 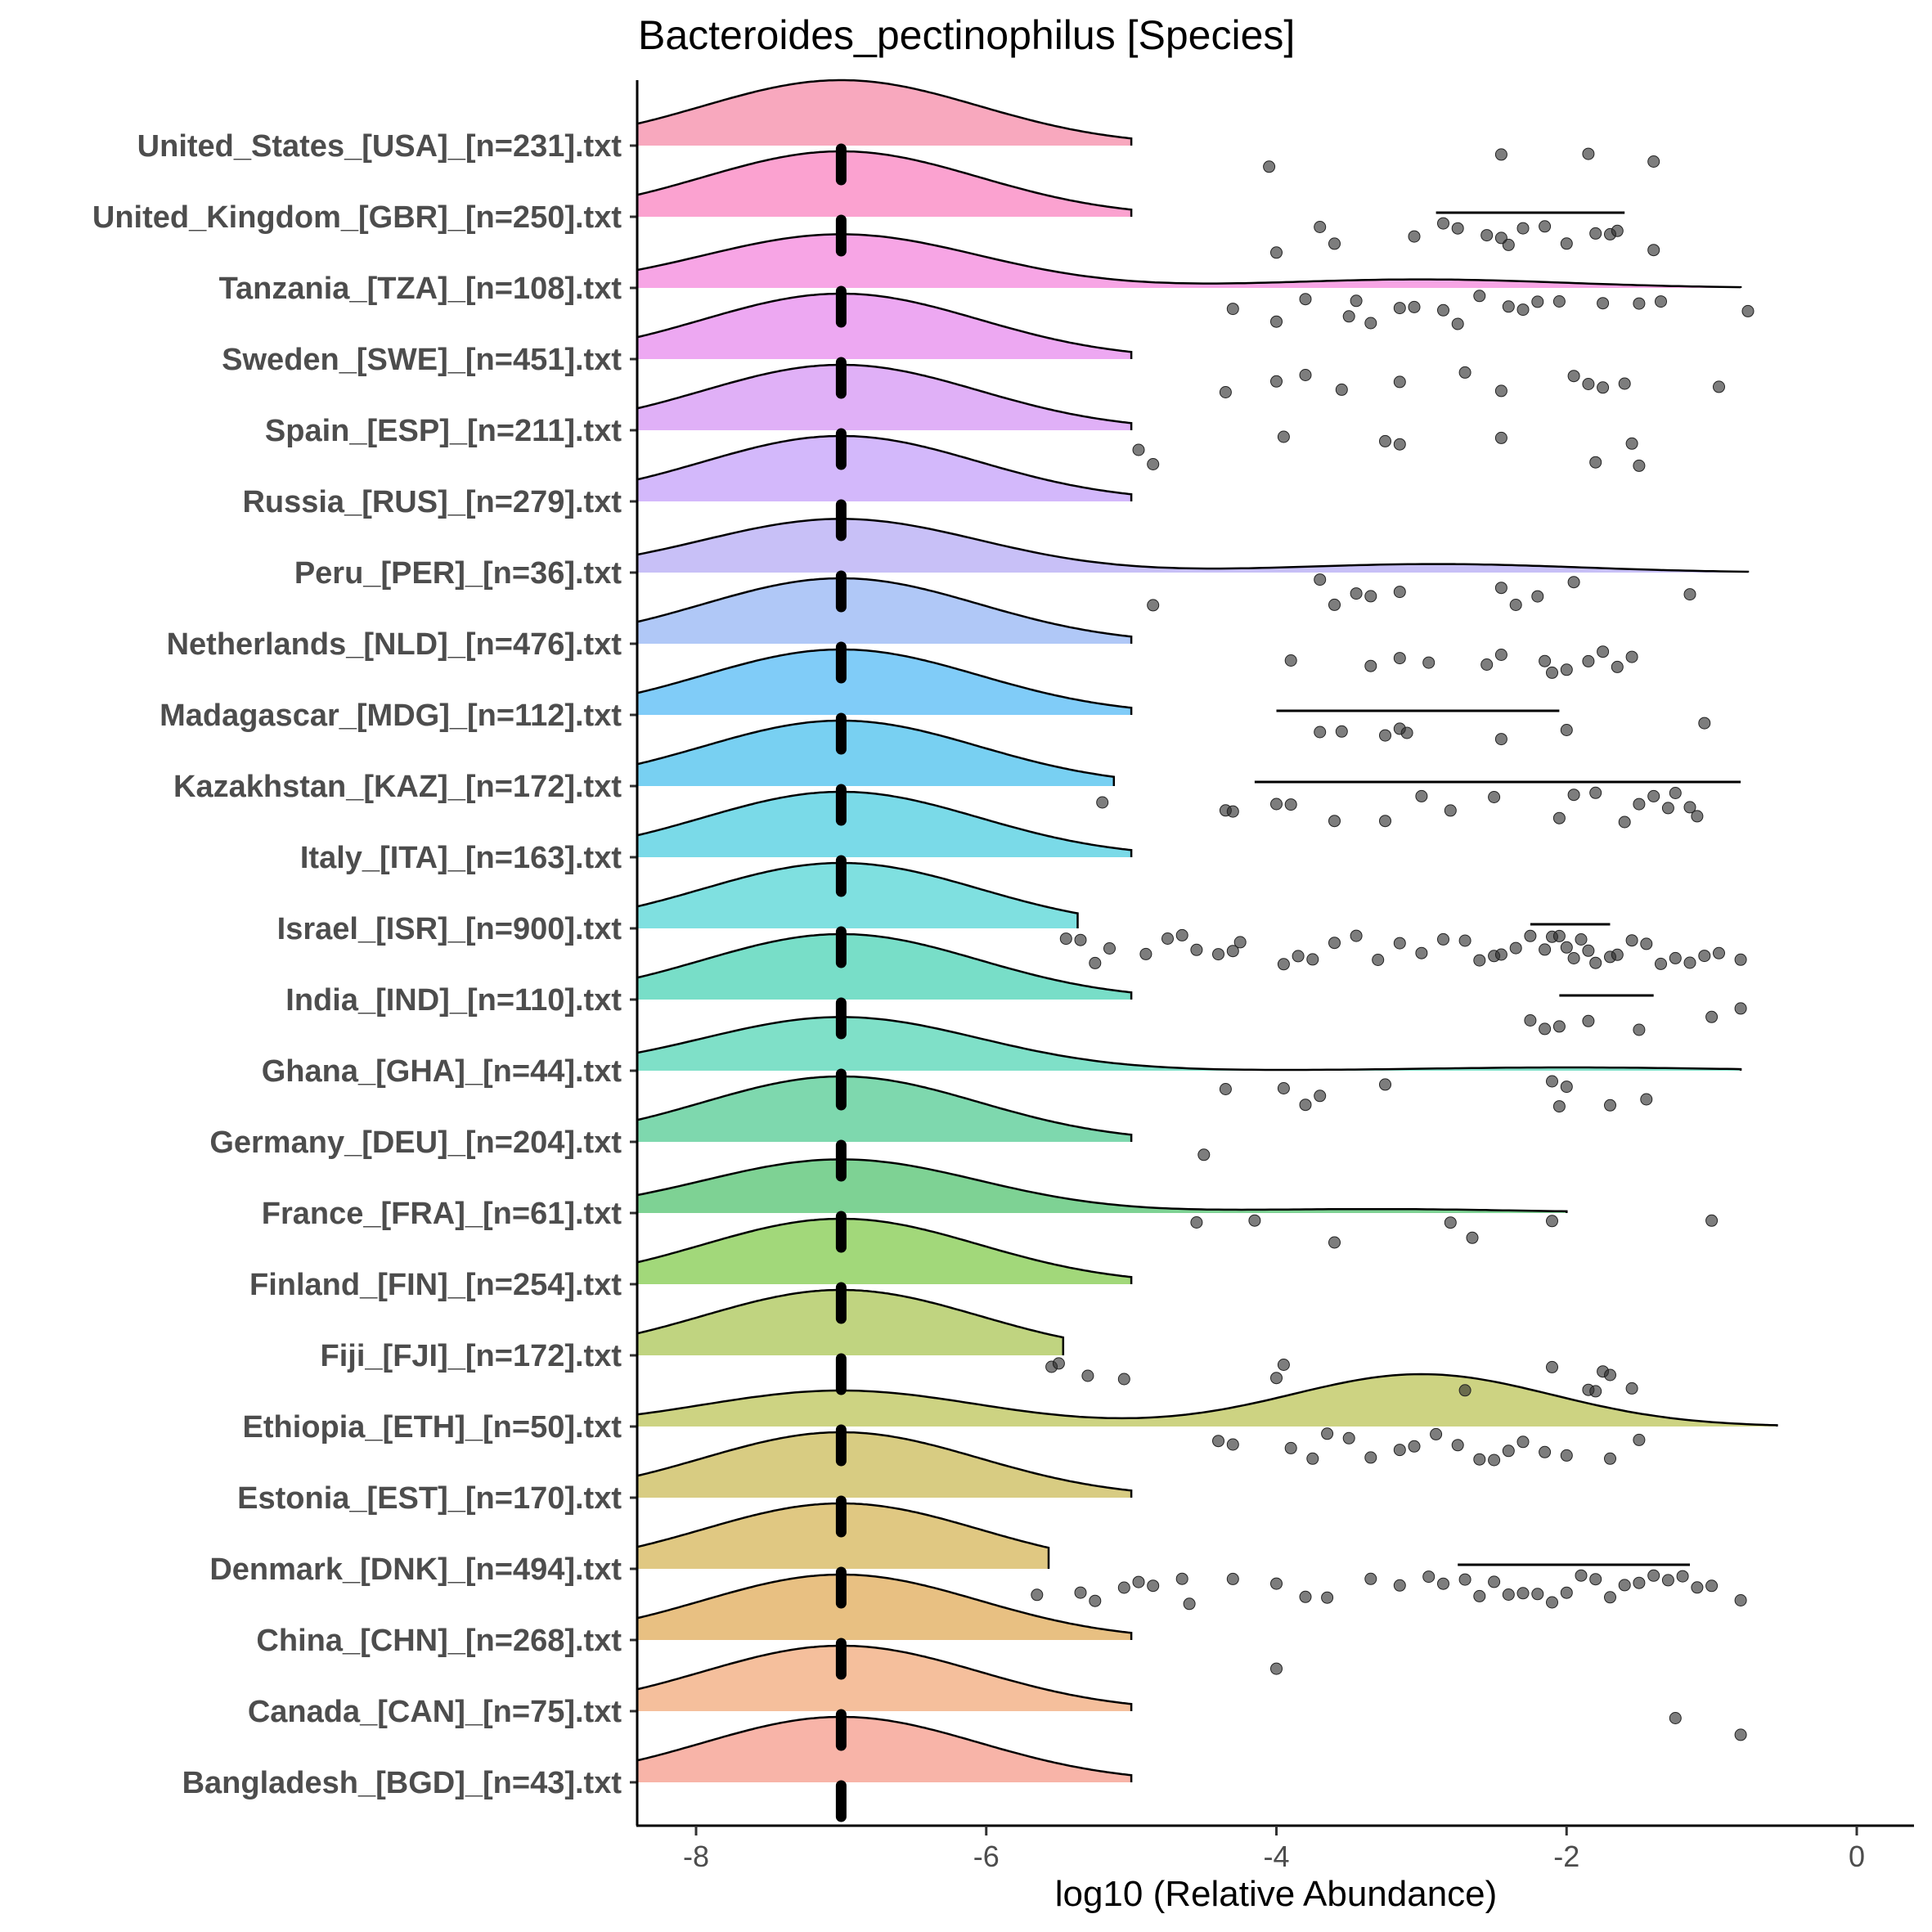 I want to click on category-label: Ghana_[GHA]_[n=44].txt, so click(x=442, y=1071).